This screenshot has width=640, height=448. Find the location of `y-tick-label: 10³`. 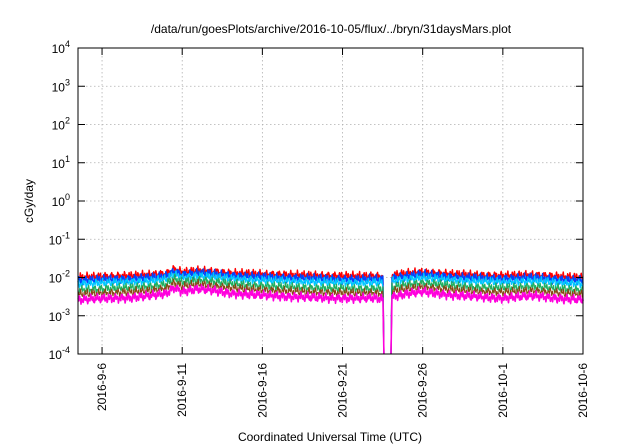

y-tick-label: 10³ is located at coordinates (61, 85).